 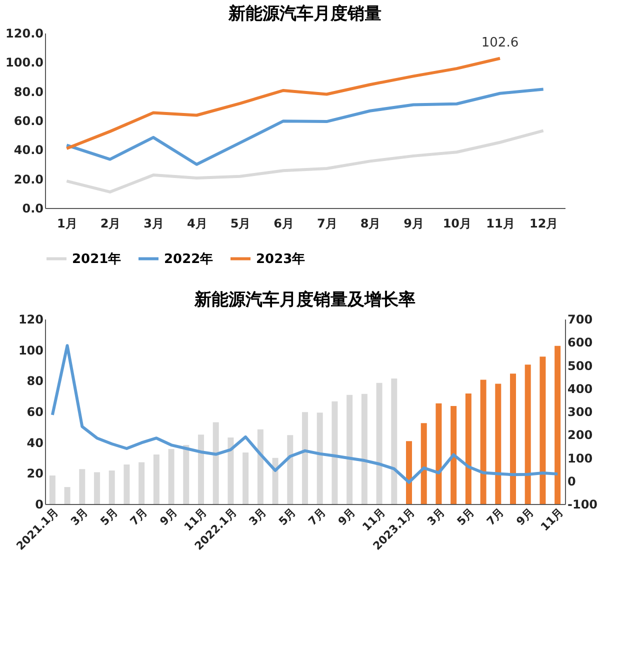 What do you see at coordinates (35, 381) in the screenshot?
I see `y-tick-label: 80` at bounding box center [35, 381].